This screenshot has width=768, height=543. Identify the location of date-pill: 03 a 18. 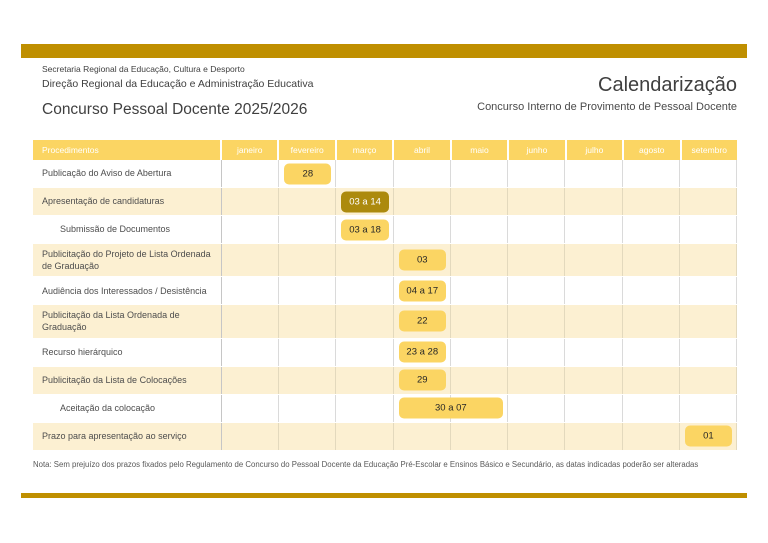
(365, 229).